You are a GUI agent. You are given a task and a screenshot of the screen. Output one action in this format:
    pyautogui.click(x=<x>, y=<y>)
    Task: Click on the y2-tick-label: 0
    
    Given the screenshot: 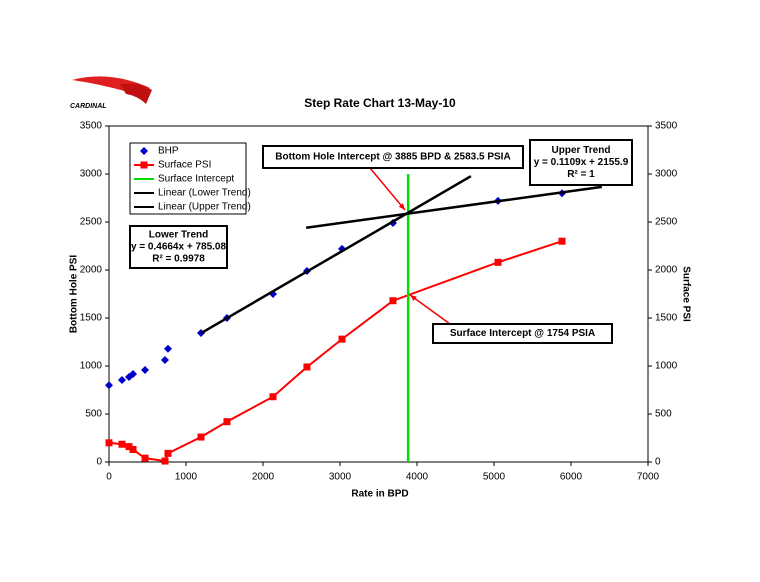 What is the action you would take?
    pyautogui.click(x=658, y=462)
    